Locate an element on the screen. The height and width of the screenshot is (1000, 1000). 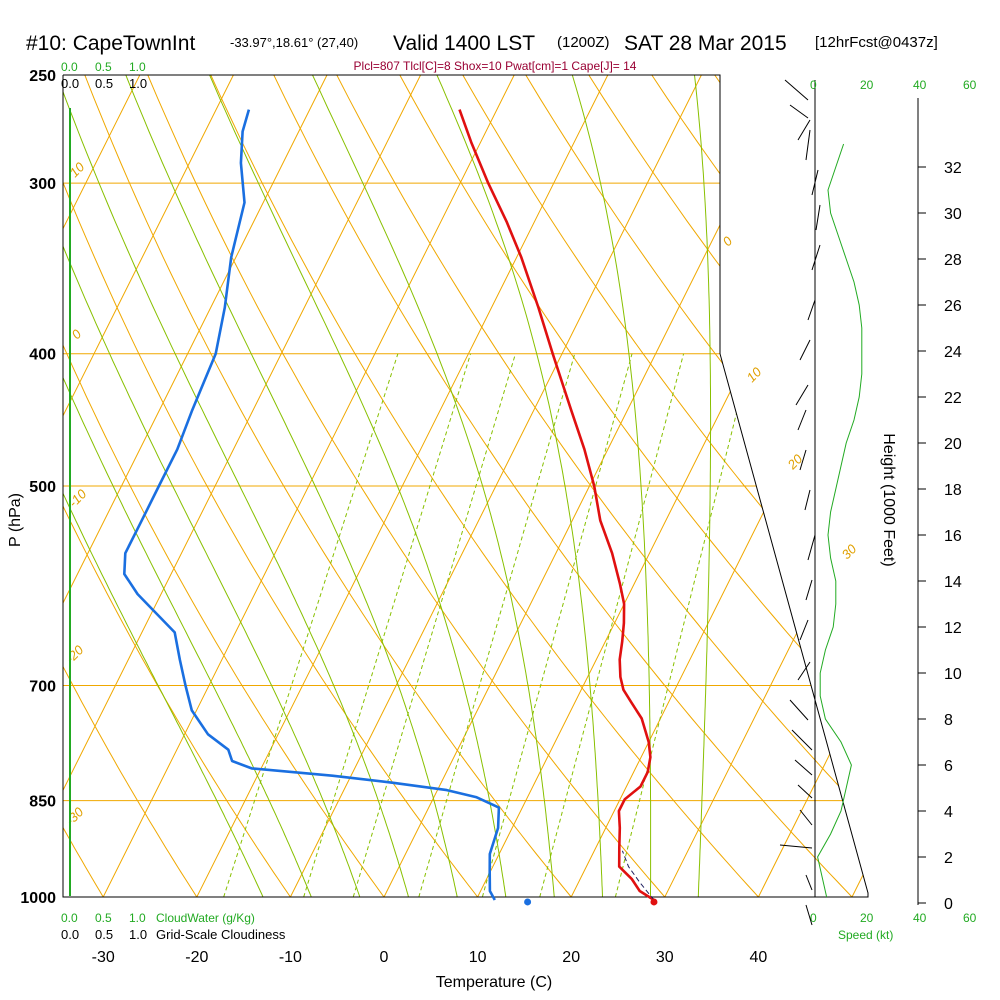
x-tick-label: 40 is located at coordinates (759, 957).